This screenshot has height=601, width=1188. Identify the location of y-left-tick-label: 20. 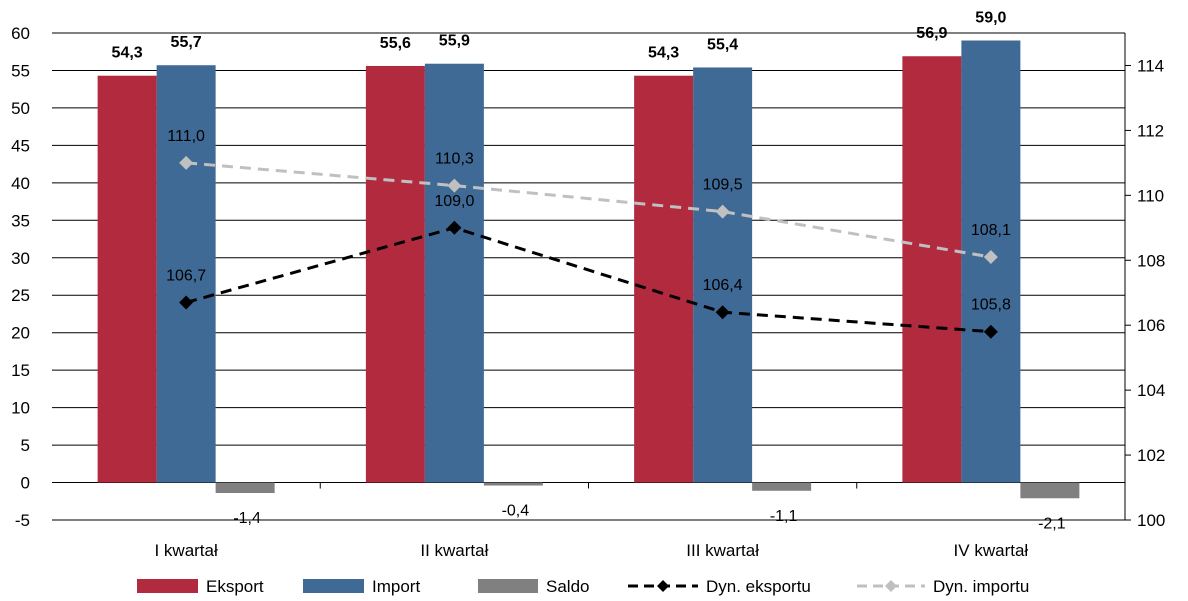
(20, 333).